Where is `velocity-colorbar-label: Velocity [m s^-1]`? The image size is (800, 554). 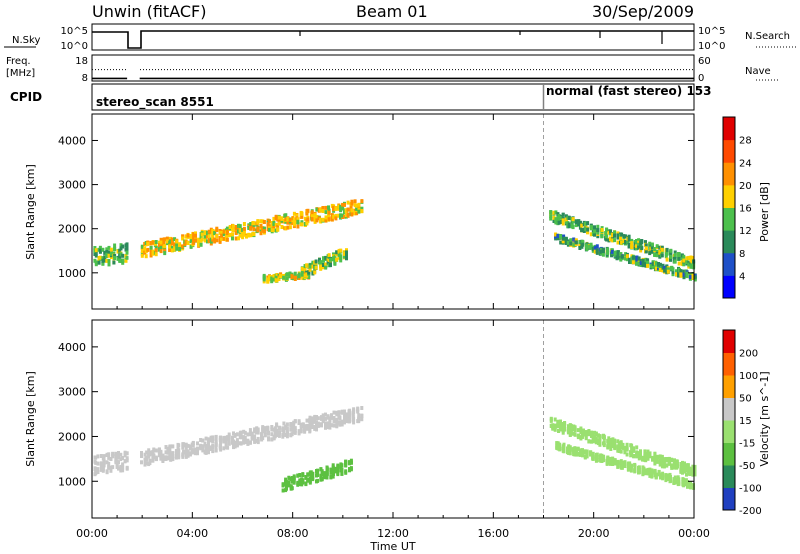 velocity-colorbar-label: Velocity [m s^-1] is located at coordinates (764, 418).